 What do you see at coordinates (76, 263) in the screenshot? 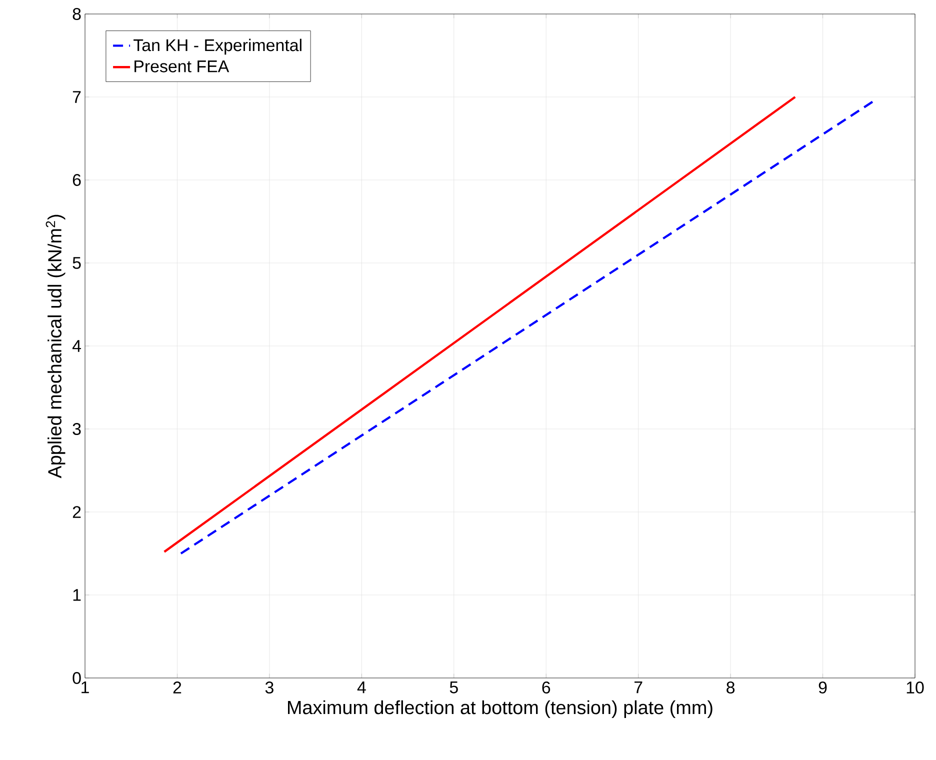
I see `y-tick-label: 5` at bounding box center [76, 263].